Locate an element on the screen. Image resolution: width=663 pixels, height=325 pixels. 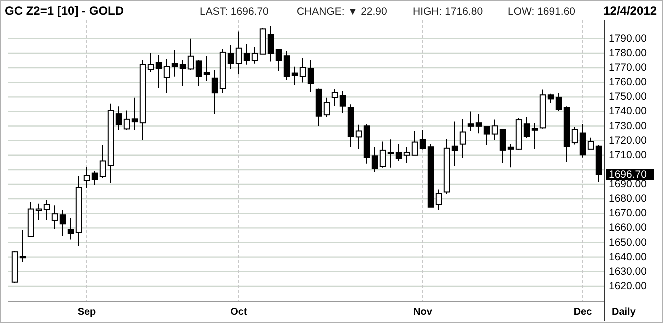
y-tick-label: 1640.00 is located at coordinates (628, 257).